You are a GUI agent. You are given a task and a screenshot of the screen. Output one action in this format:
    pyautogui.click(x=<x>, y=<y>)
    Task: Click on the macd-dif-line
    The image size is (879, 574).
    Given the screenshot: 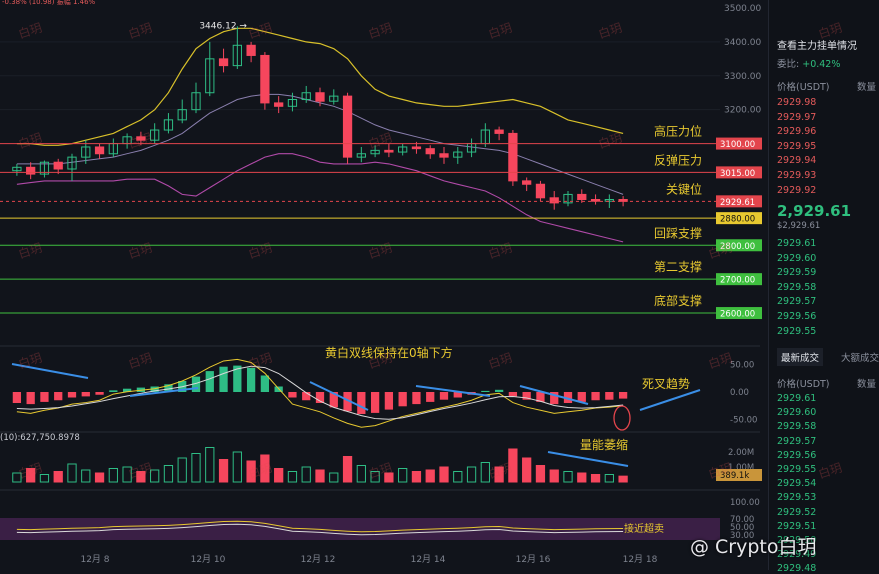 What is the action you would take?
    pyautogui.click(x=320, y=393)
    